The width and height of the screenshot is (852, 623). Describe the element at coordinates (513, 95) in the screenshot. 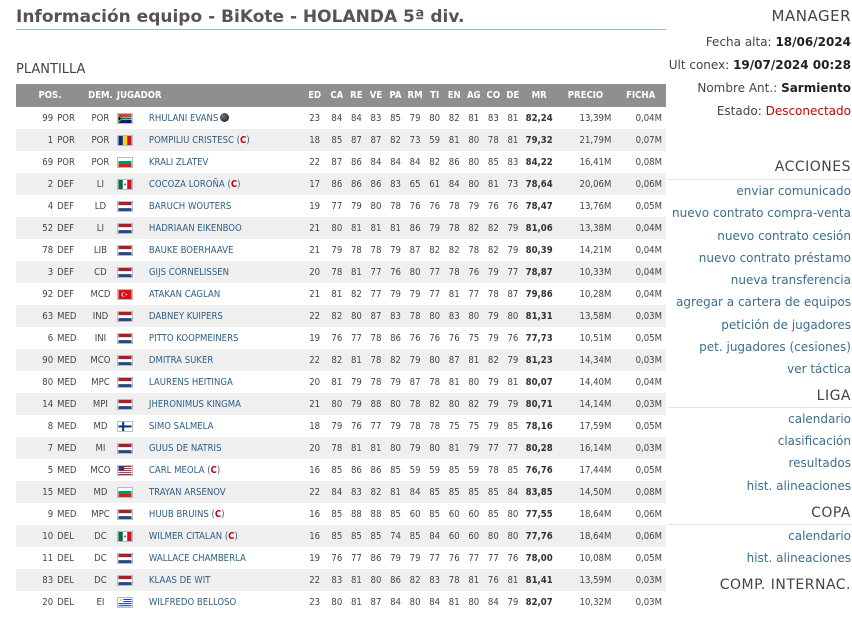

I see `col-header-de: DE` at that location.